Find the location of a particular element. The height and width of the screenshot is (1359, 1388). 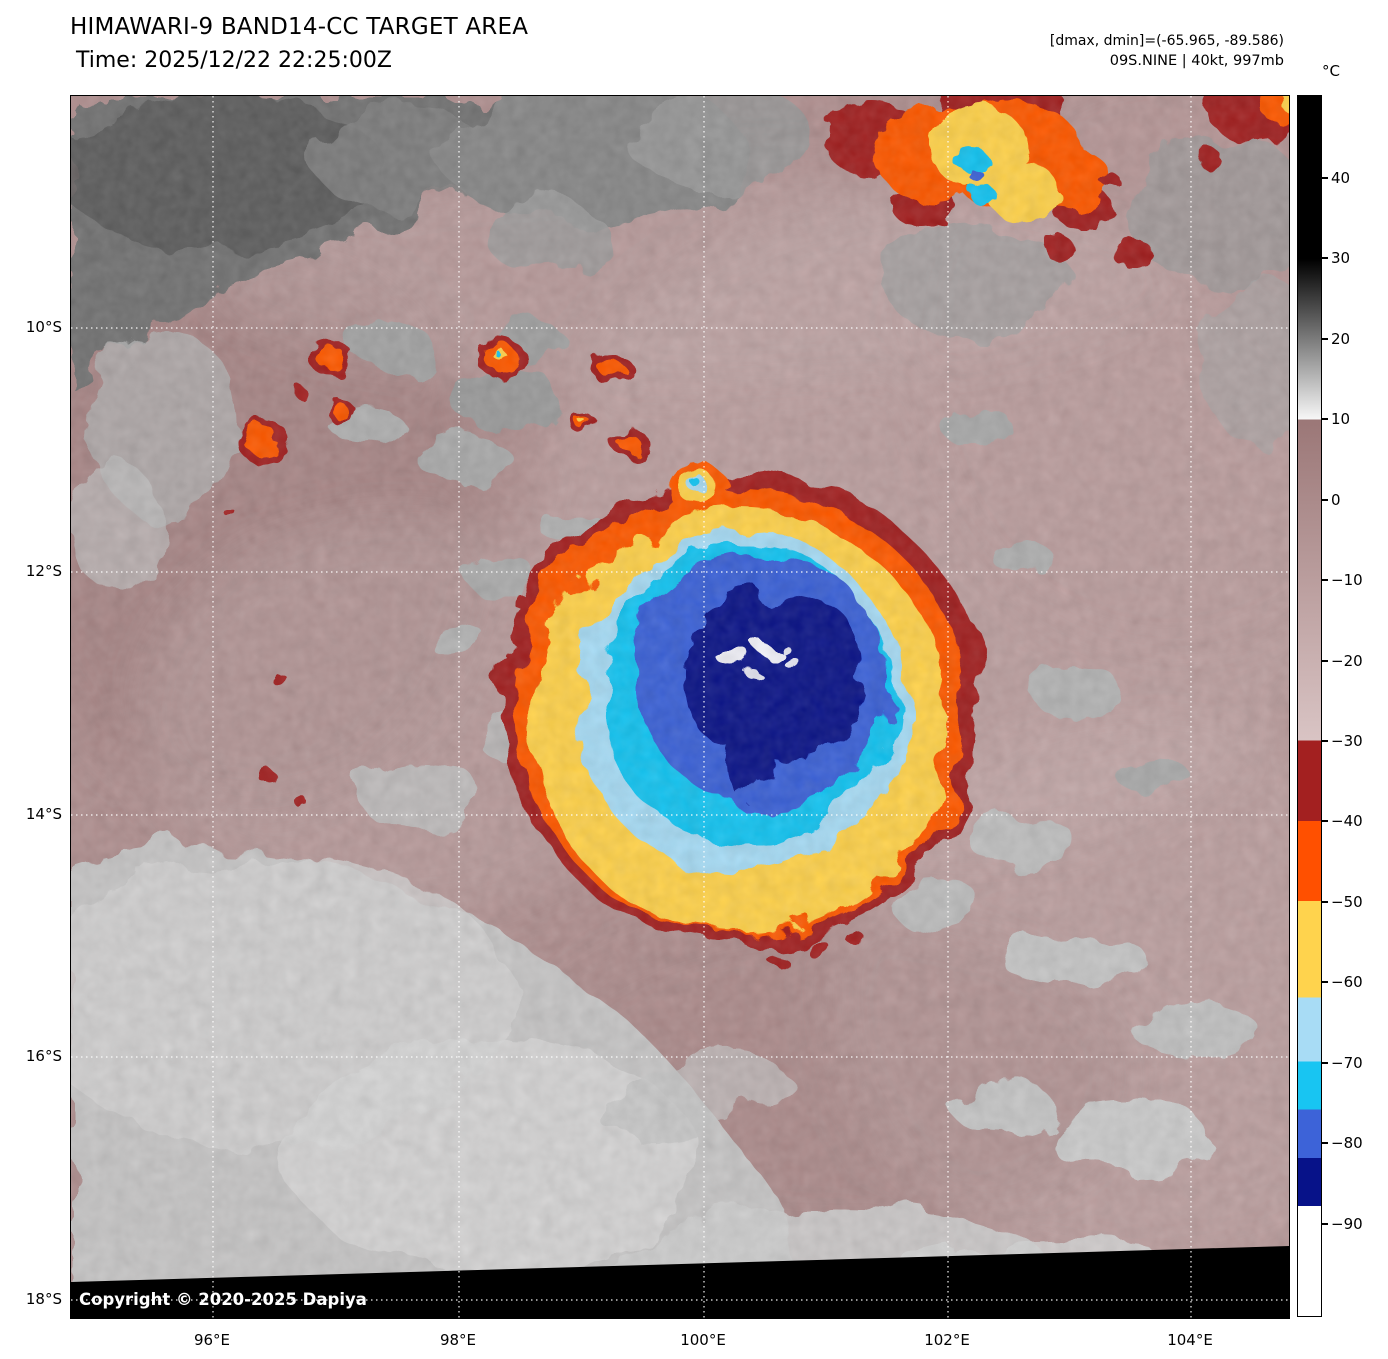

product-title: HIMAWARI-9 BAND14-CC TARGET AREA is located at coordinates (299, 27).